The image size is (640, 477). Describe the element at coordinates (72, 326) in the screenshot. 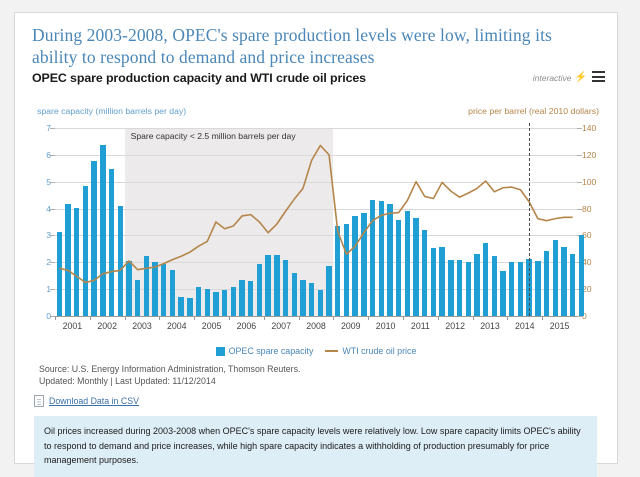

I see `x-axis-tick-label: 2001` at that location.